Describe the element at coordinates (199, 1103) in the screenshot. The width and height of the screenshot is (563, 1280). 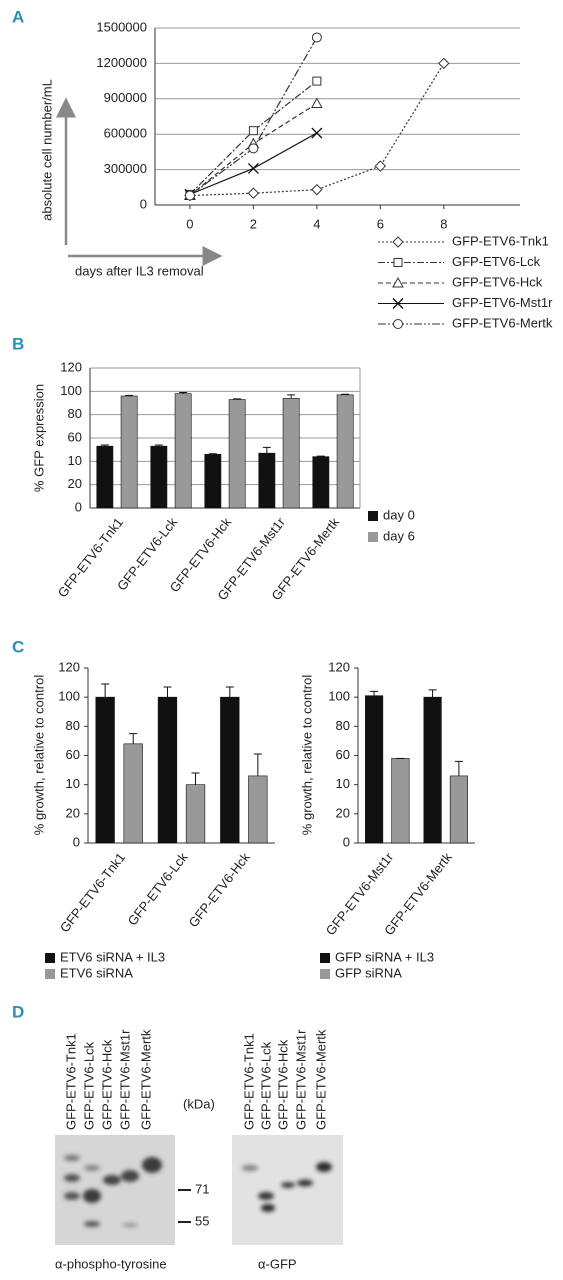
I see `unit-label: (kDa)` at that location.